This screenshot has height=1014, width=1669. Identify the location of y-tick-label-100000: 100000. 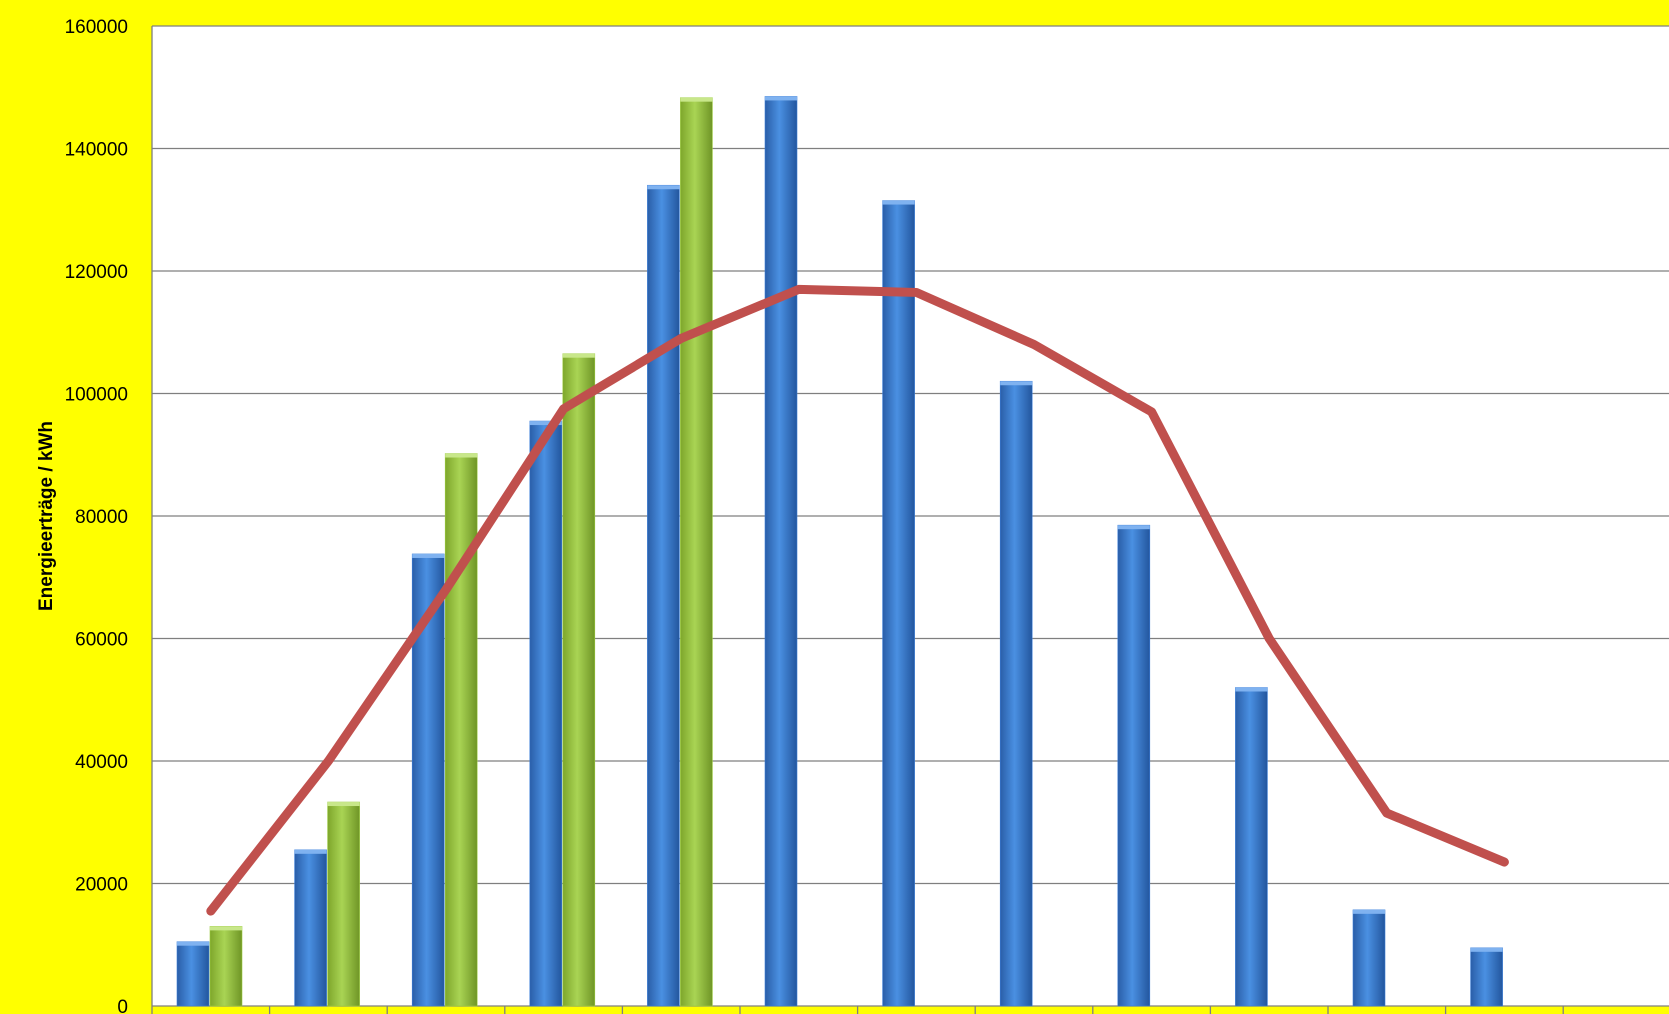
(96, 395).